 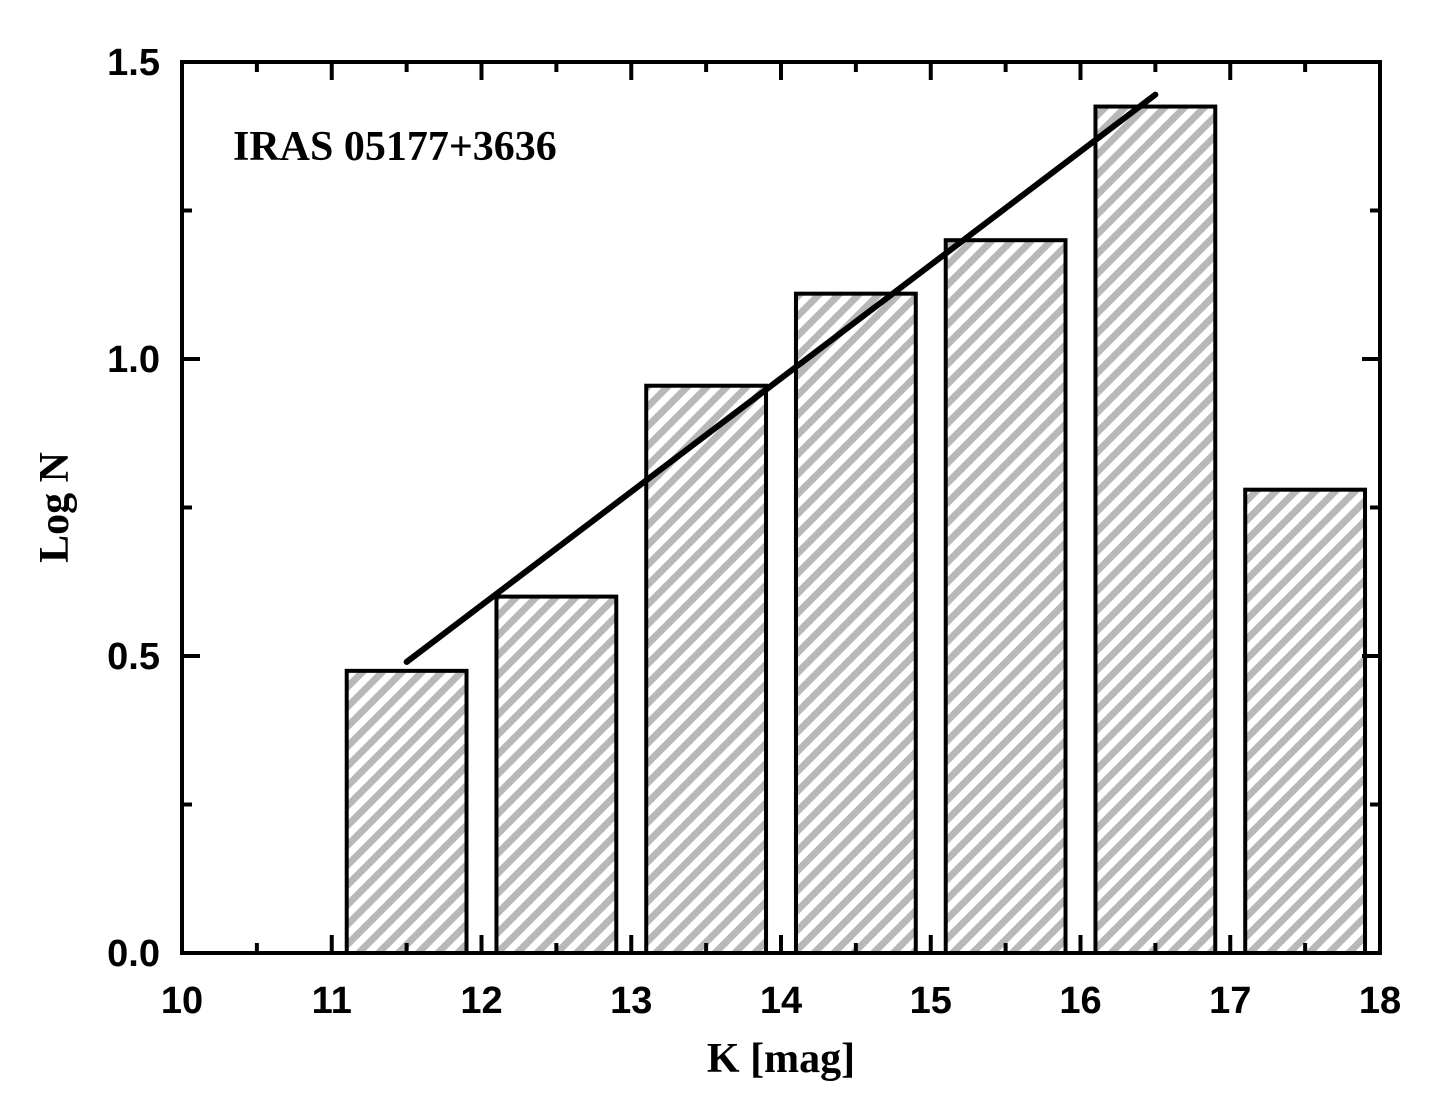 I want to click on y-tick-label: 1.5, so click(x=133, y=63).